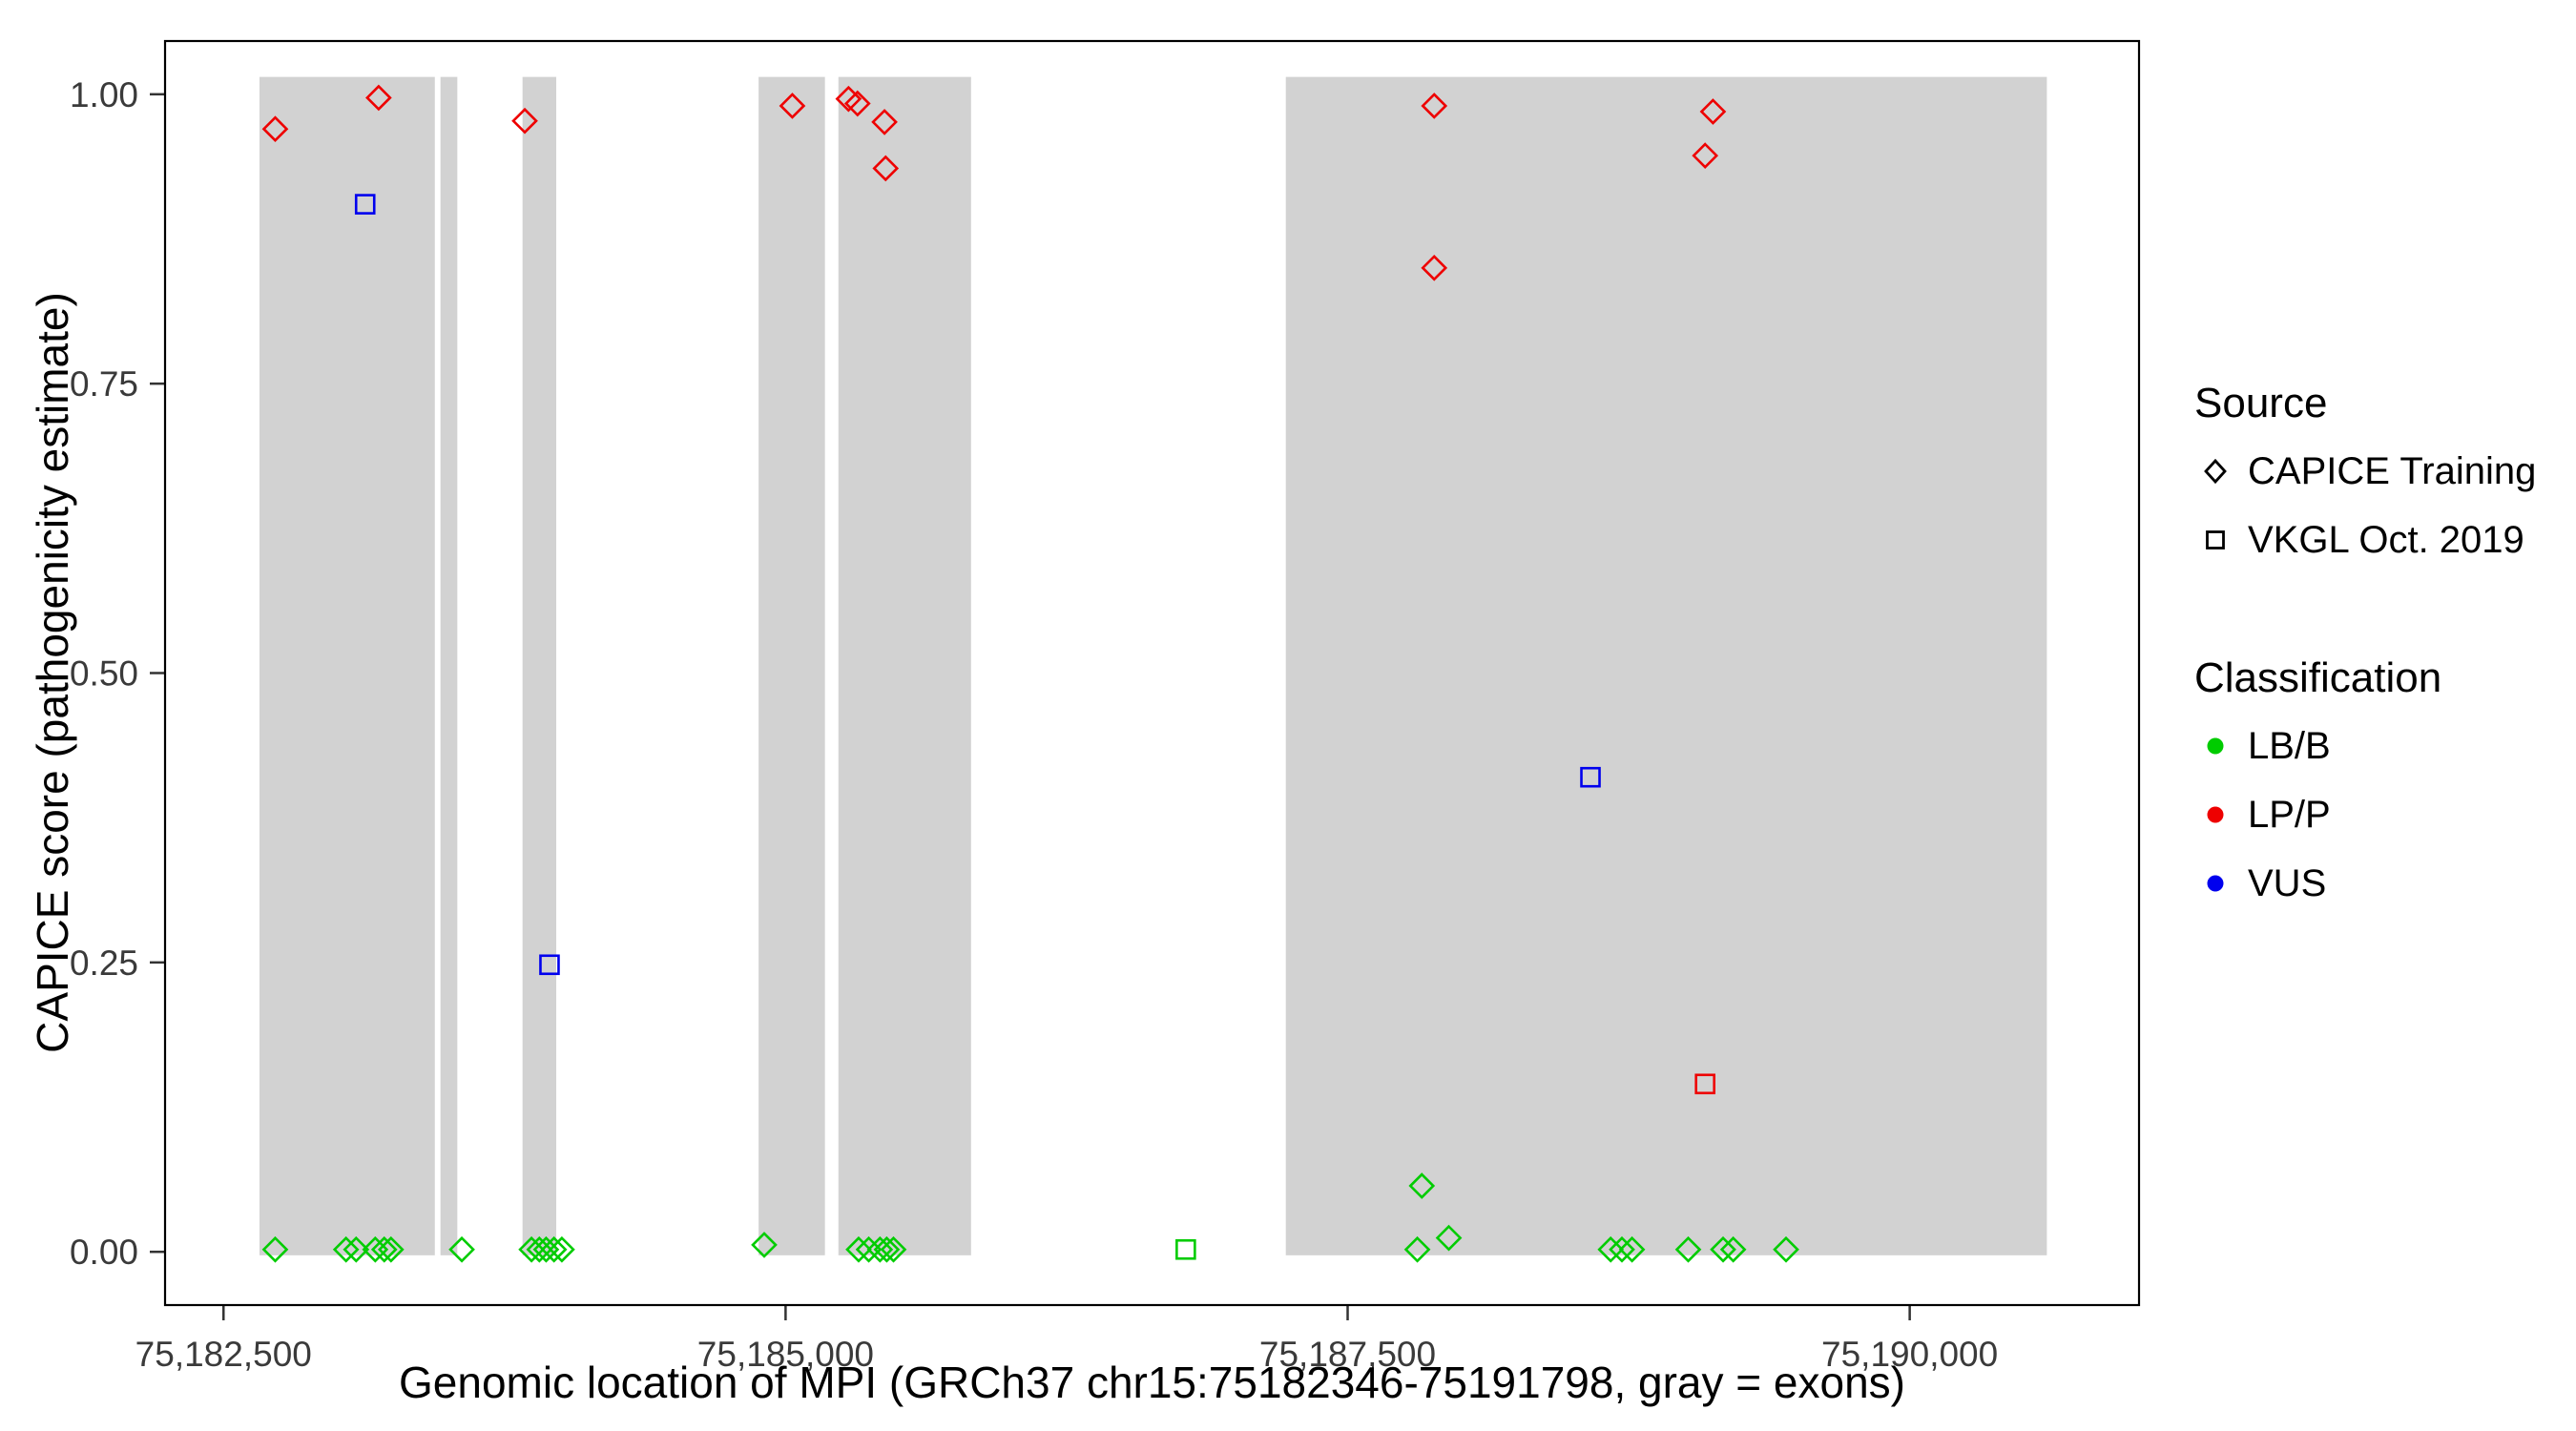 The height and width of the screenshot is (1431, 2576). I want to click on x-tick-label: 75,185,000, so click(785, 1354).